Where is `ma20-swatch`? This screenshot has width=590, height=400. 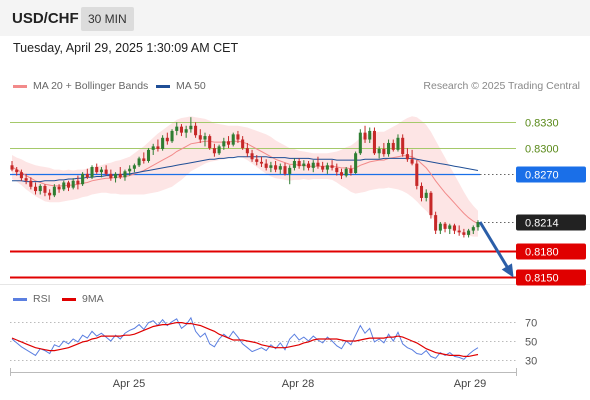 ma20-swatch is located at coordinates (20, 86).